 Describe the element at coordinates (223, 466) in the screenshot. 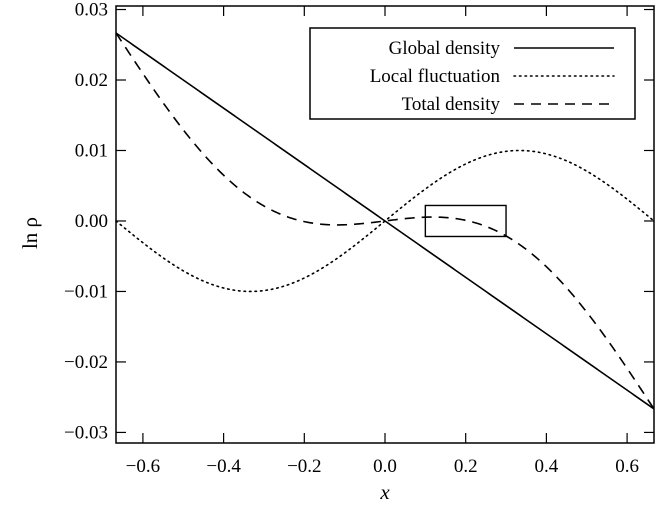

I see `x-tick-label: −0.4` at that location.